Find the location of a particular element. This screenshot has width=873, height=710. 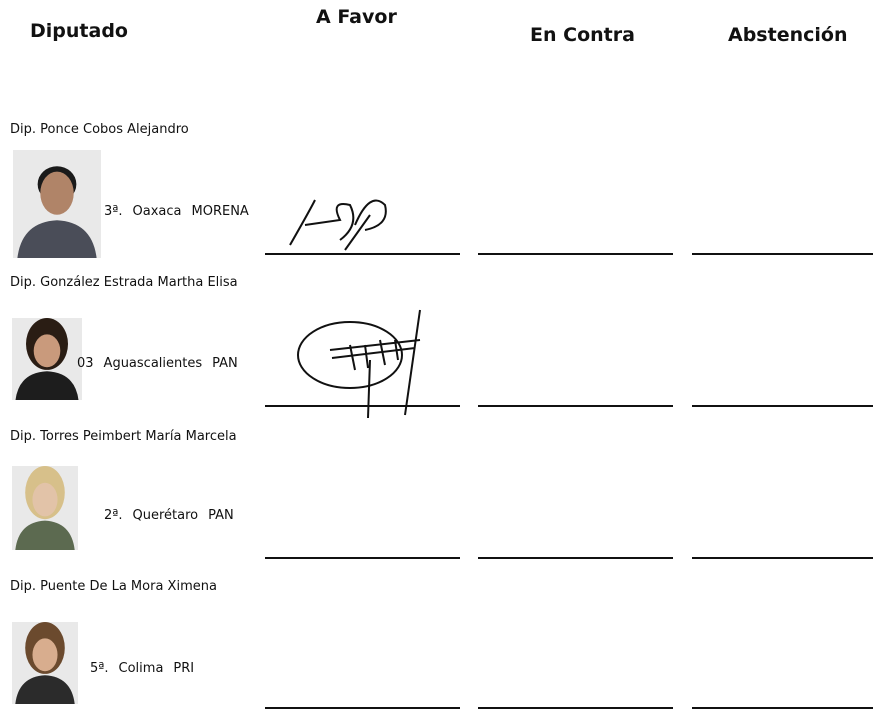

deputy-state: Colima is located at coordinates (141, 668).